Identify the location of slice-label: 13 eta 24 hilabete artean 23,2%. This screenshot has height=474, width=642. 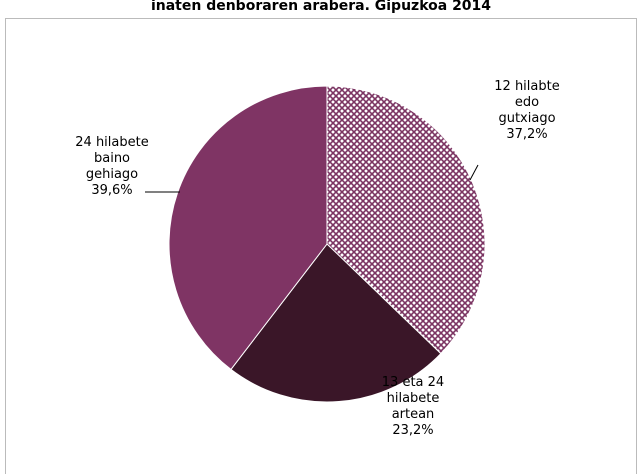
(413, 406).